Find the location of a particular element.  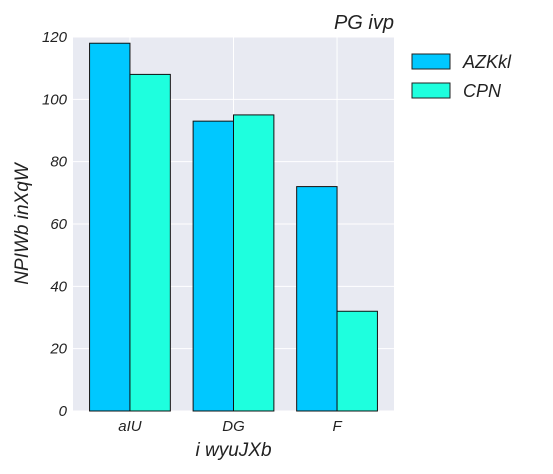

y-axis-label: NPIWb inXqW is located at coordinates (22, 222).